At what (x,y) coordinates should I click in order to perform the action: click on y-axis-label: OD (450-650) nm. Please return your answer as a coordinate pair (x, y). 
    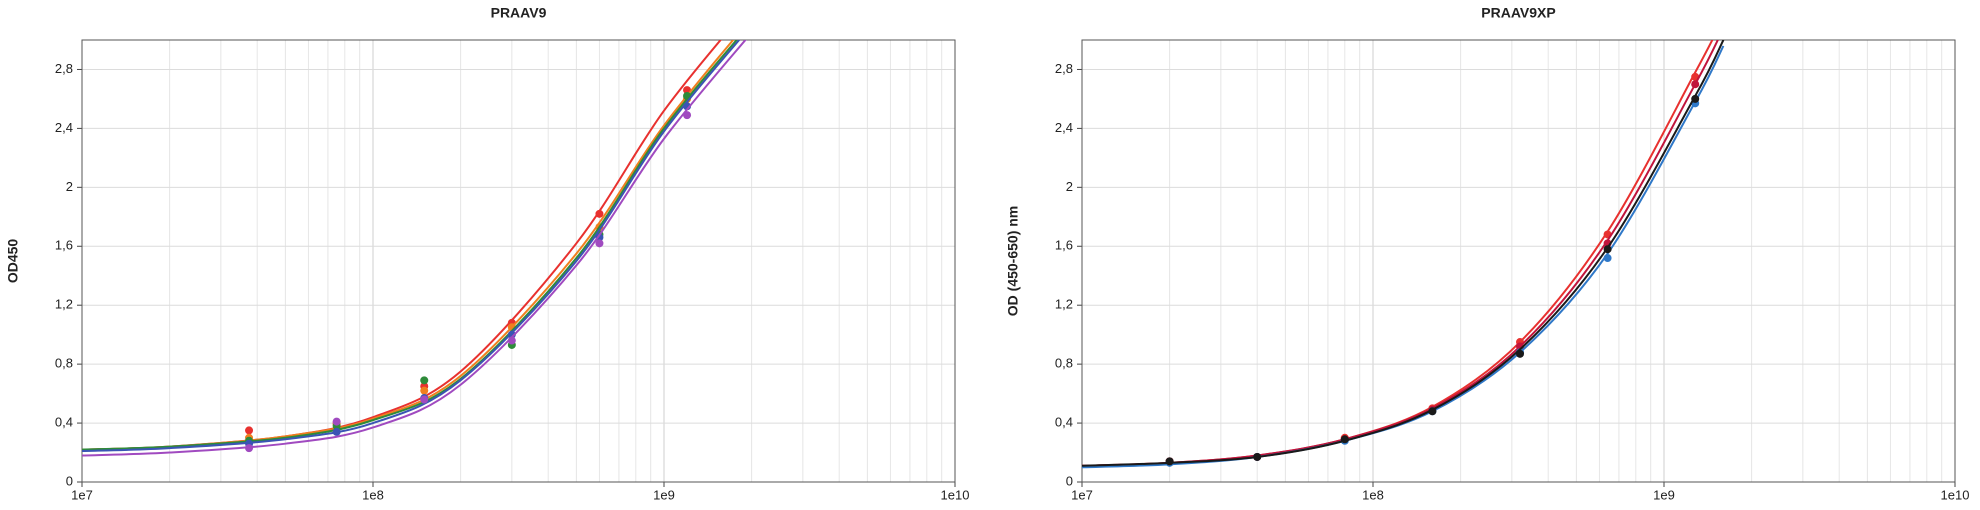
    Looking at the image, I should click on (1013, 261).